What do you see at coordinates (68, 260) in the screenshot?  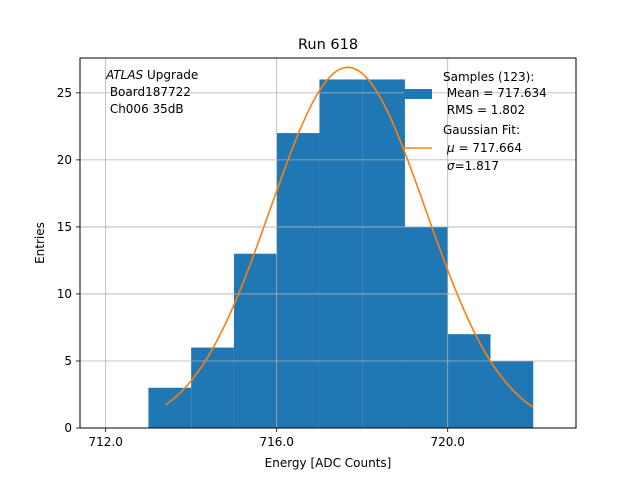 I see `y-axis-ticks: 0 5 10 15 20 25` at bounding box center [68, 260].